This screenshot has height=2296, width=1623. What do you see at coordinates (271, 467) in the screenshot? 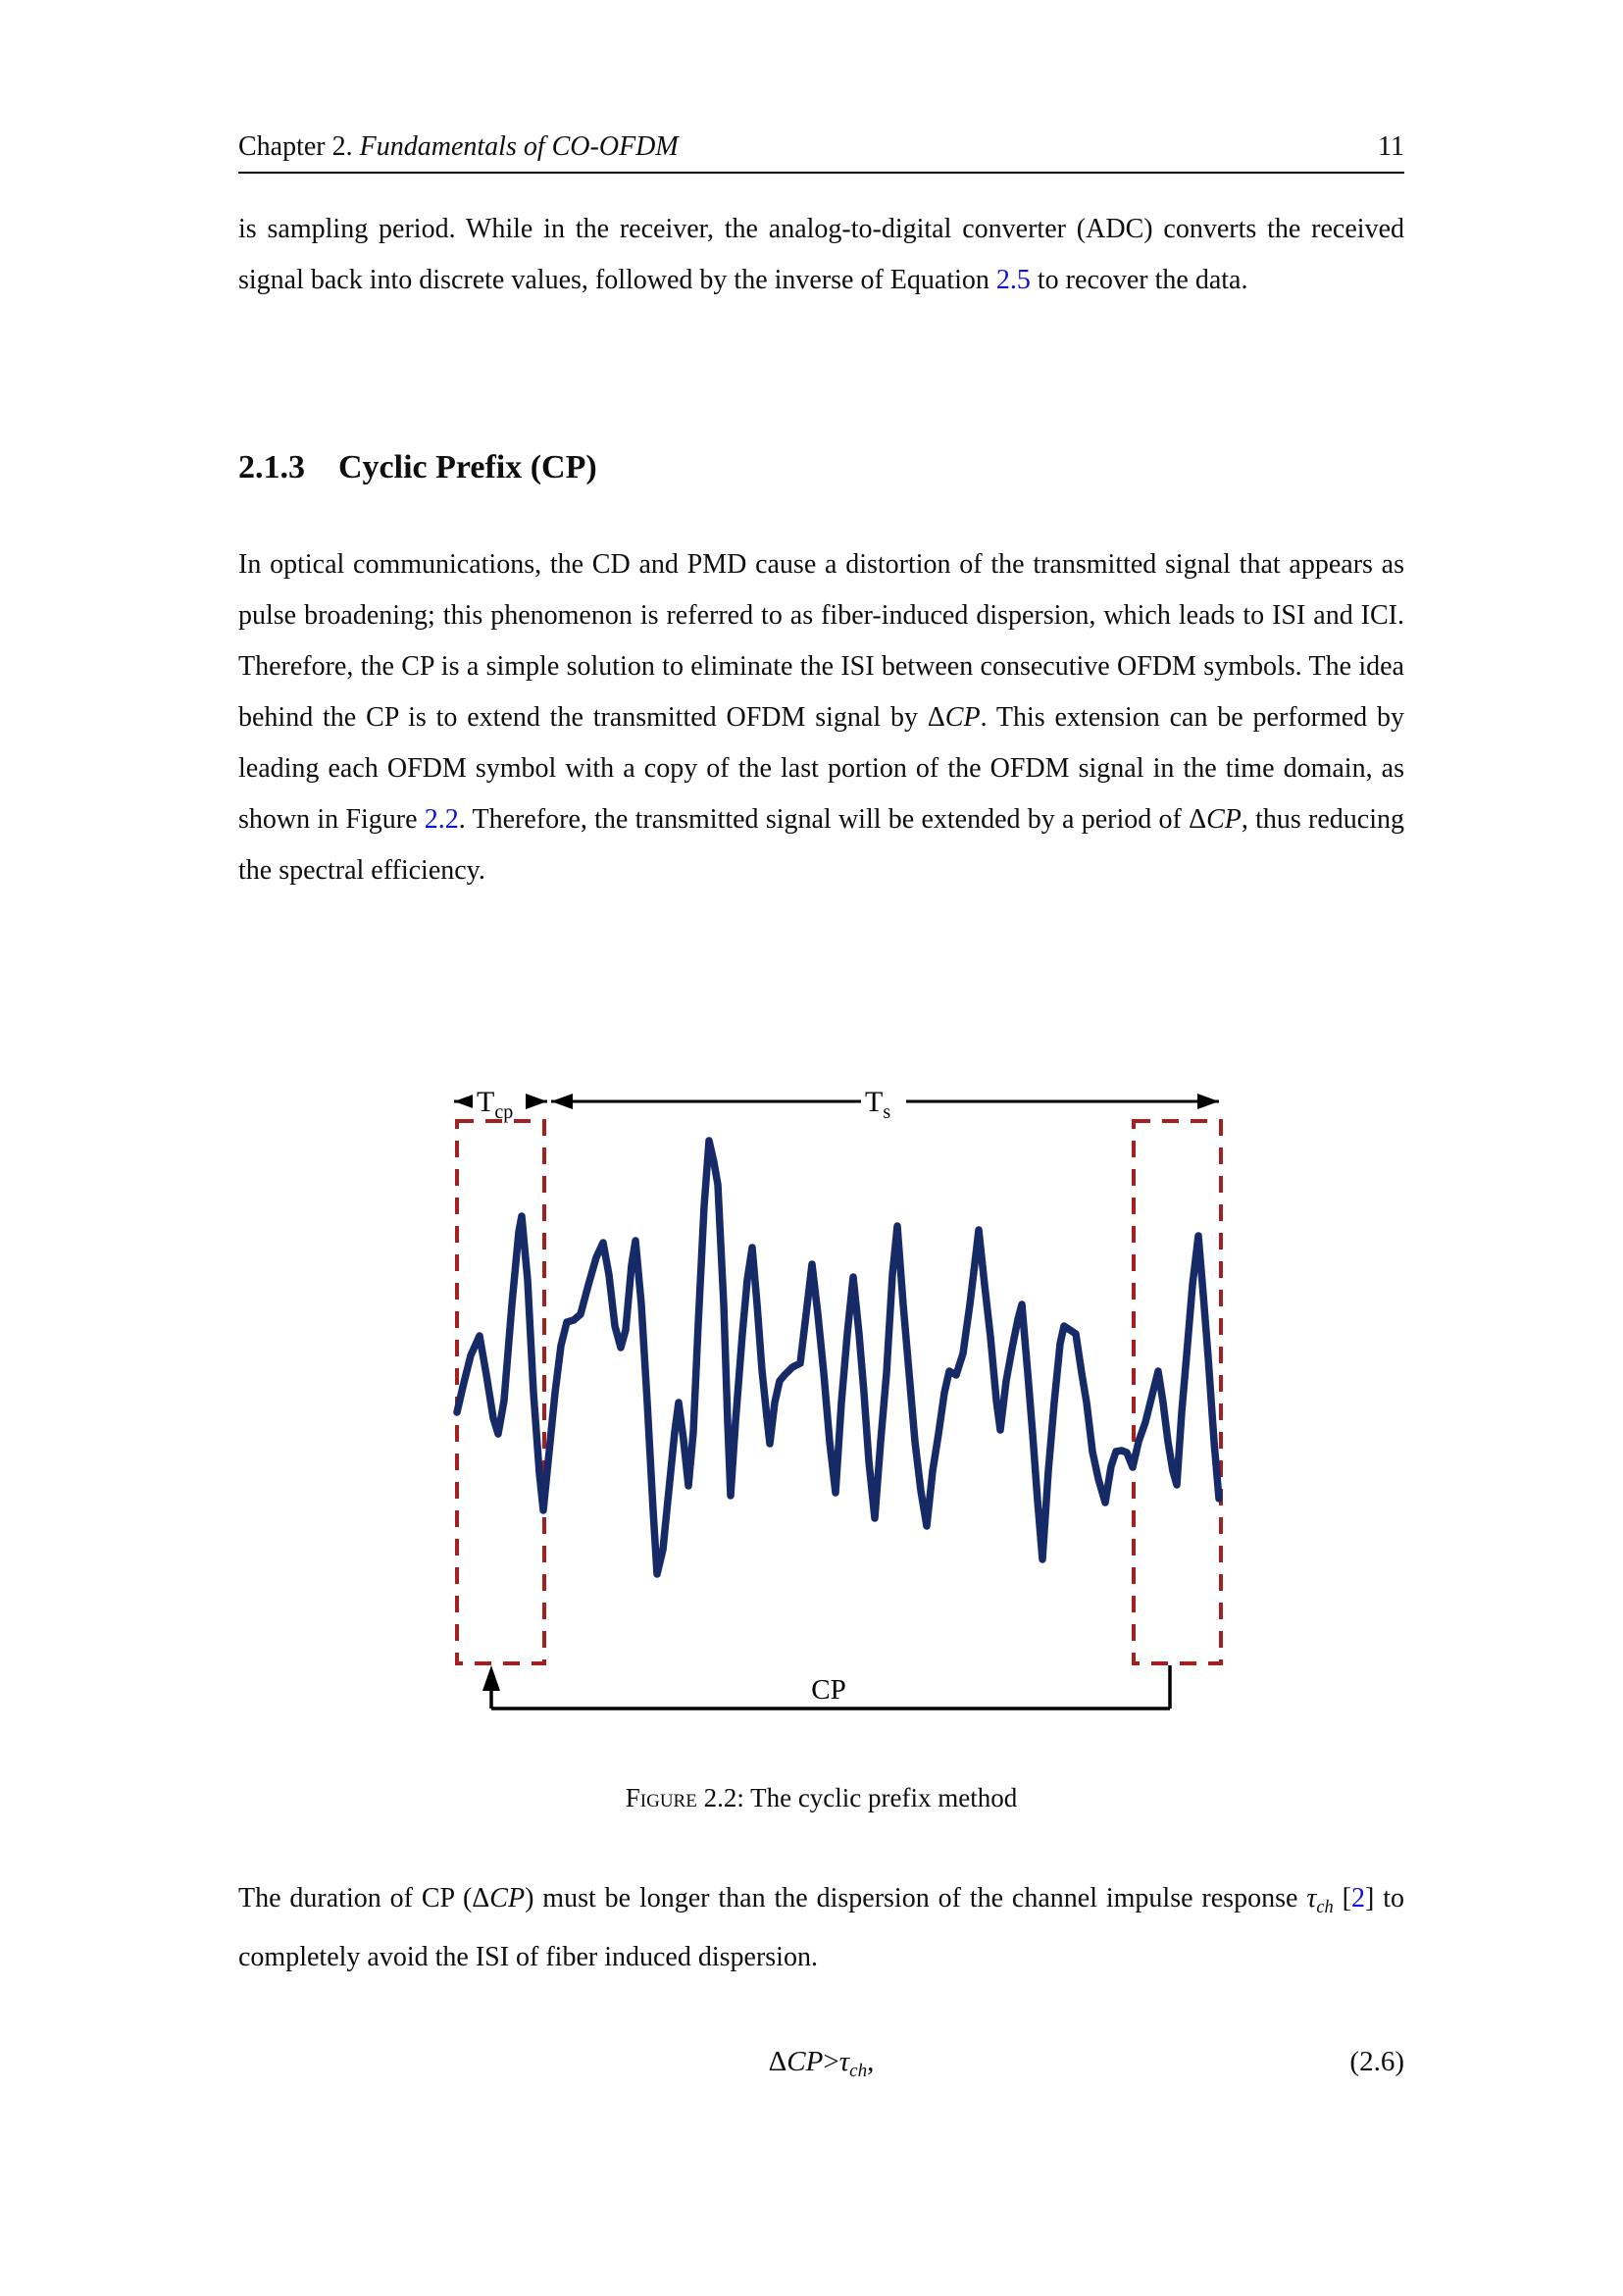
I see `section-number: 2.1.3` at bounding box center [271, 467].